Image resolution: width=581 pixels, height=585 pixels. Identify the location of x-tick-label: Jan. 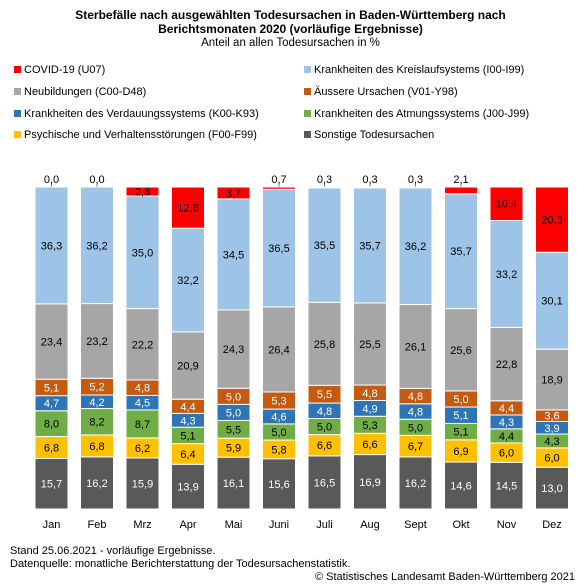
(52, 525).